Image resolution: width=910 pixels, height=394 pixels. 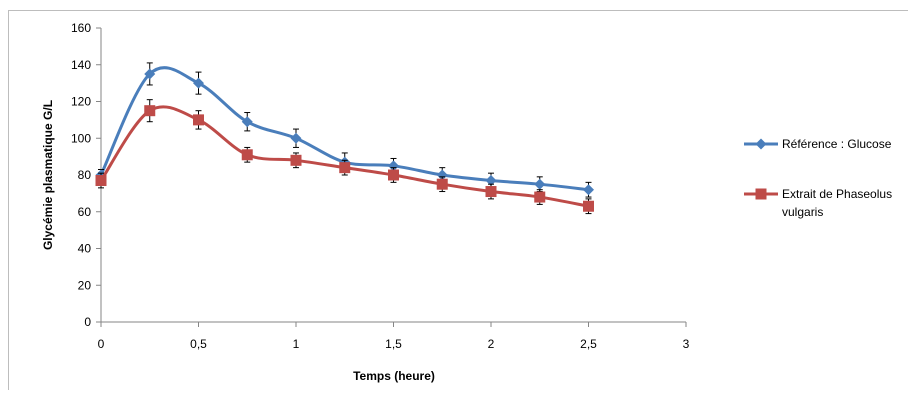 I want to click on y-tick-label: 60, so click(x=85, y=212).